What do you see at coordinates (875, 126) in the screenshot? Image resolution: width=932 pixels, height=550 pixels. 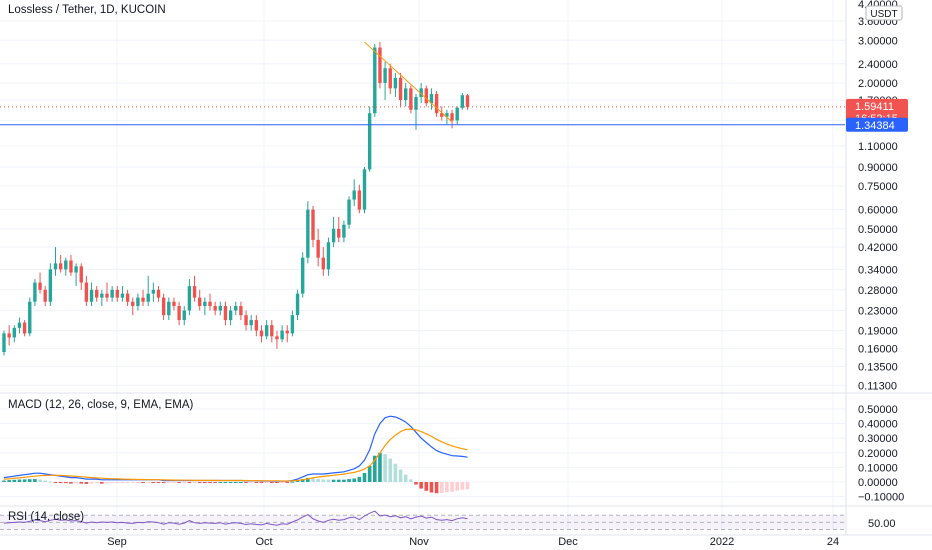 I see `hline-price-label: 1.34384` at bounding box center [875, 126].